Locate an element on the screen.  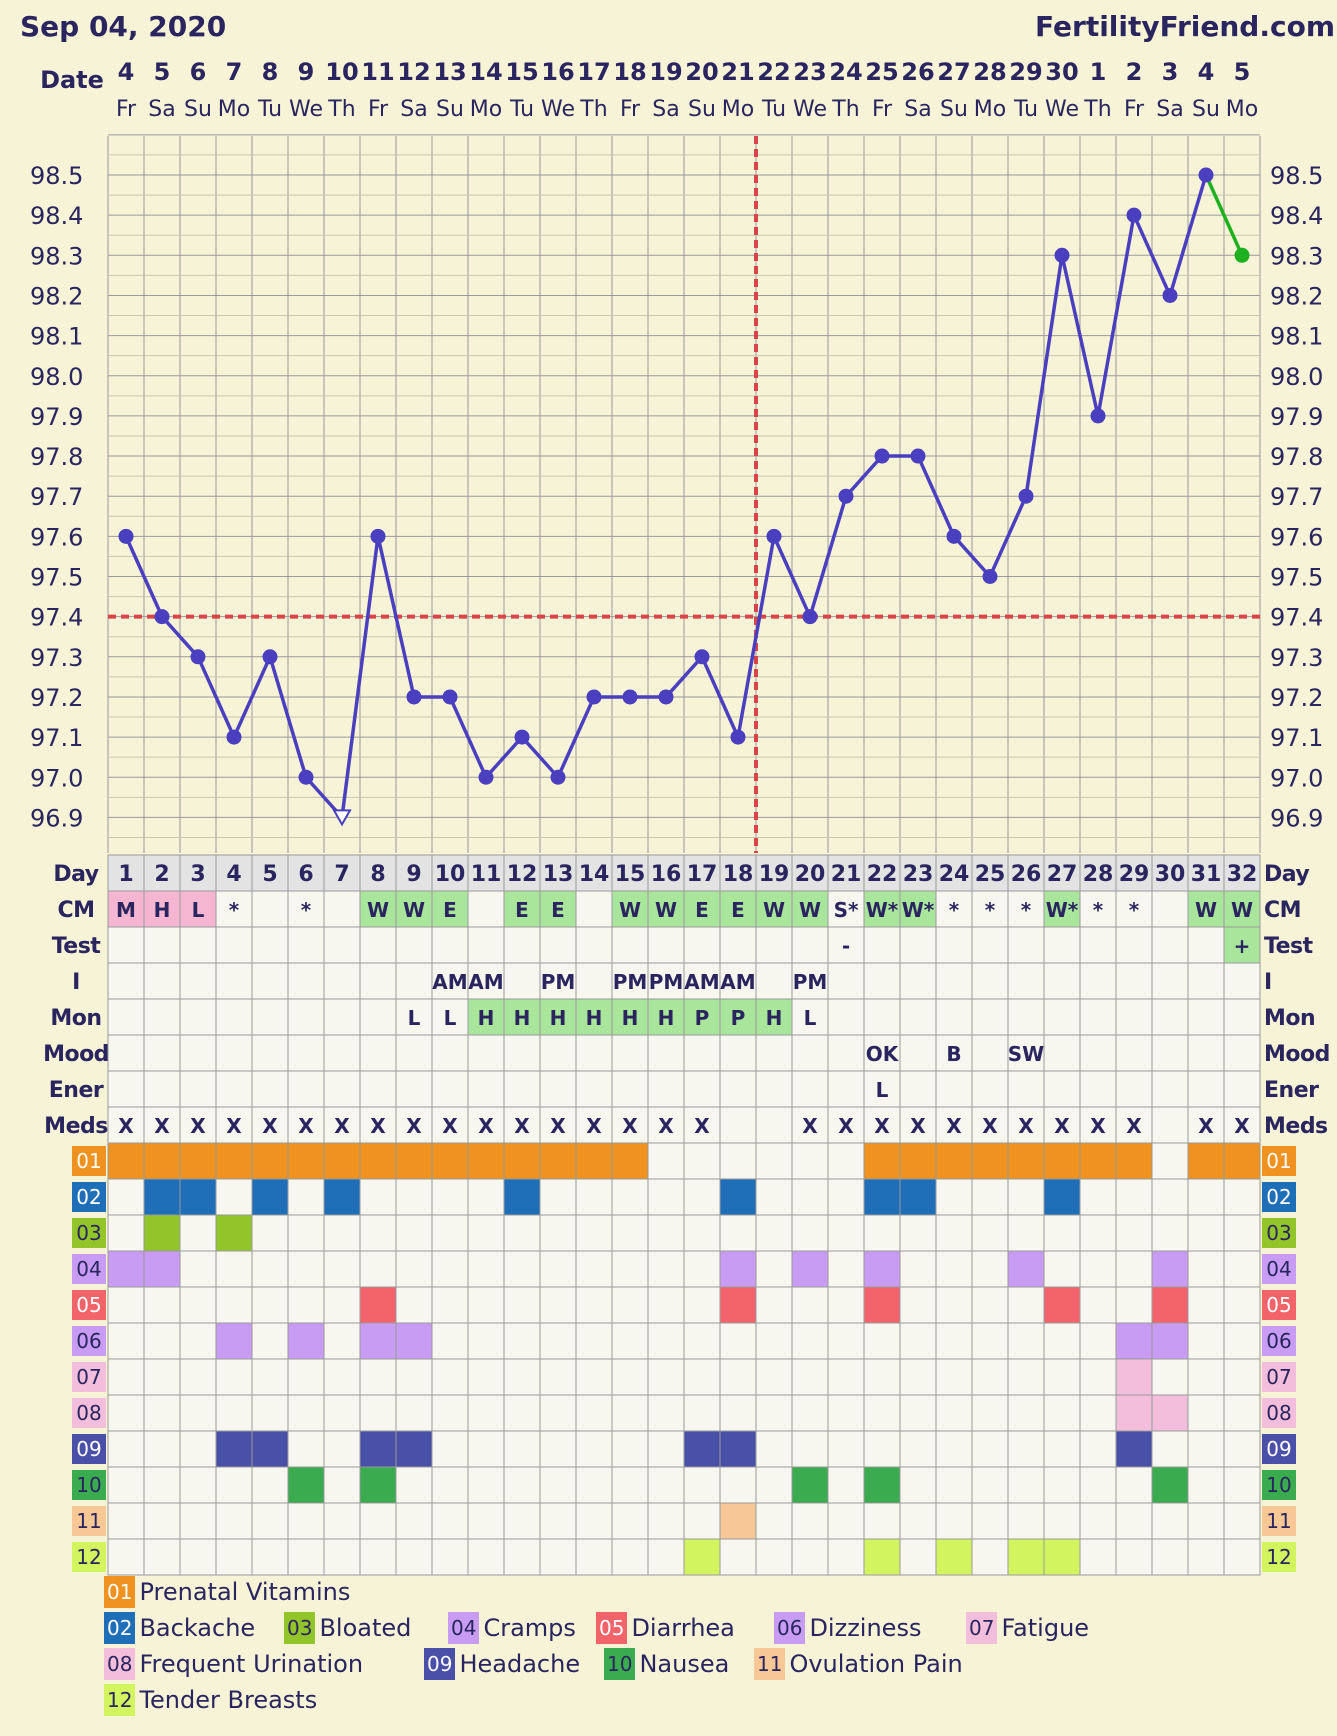
y-tick-left: 97.0 is located at coordinates (56, 778).